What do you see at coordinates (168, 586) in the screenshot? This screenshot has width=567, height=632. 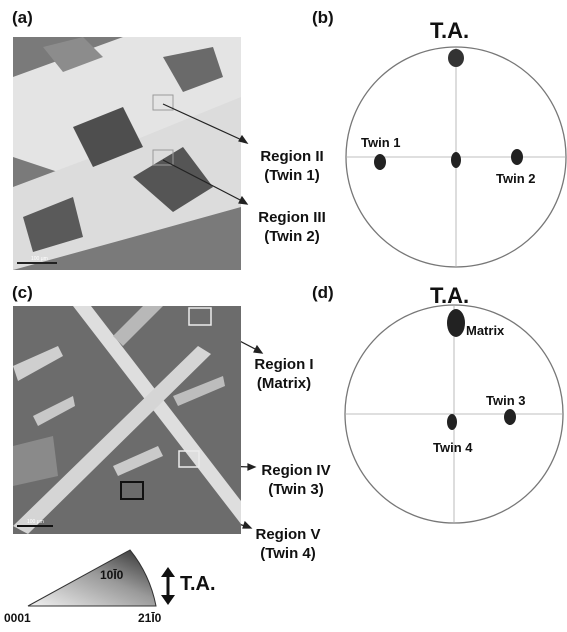 I see `tensile-axis-arrow-icon` at bounding box center [168, 586].